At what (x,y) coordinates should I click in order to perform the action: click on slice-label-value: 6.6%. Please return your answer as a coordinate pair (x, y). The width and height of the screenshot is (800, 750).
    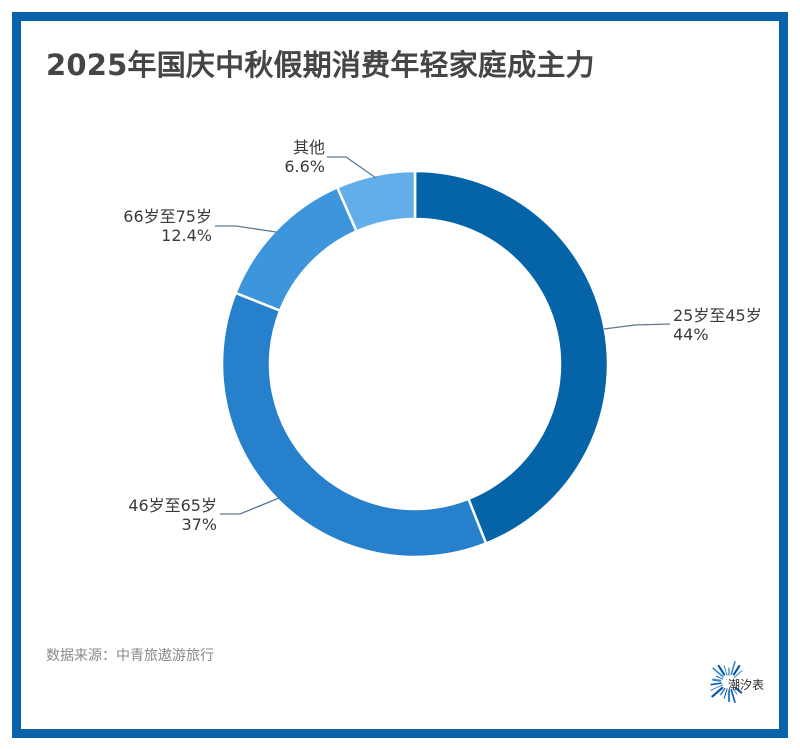
    Looking at the image, I should click on (304, 166).